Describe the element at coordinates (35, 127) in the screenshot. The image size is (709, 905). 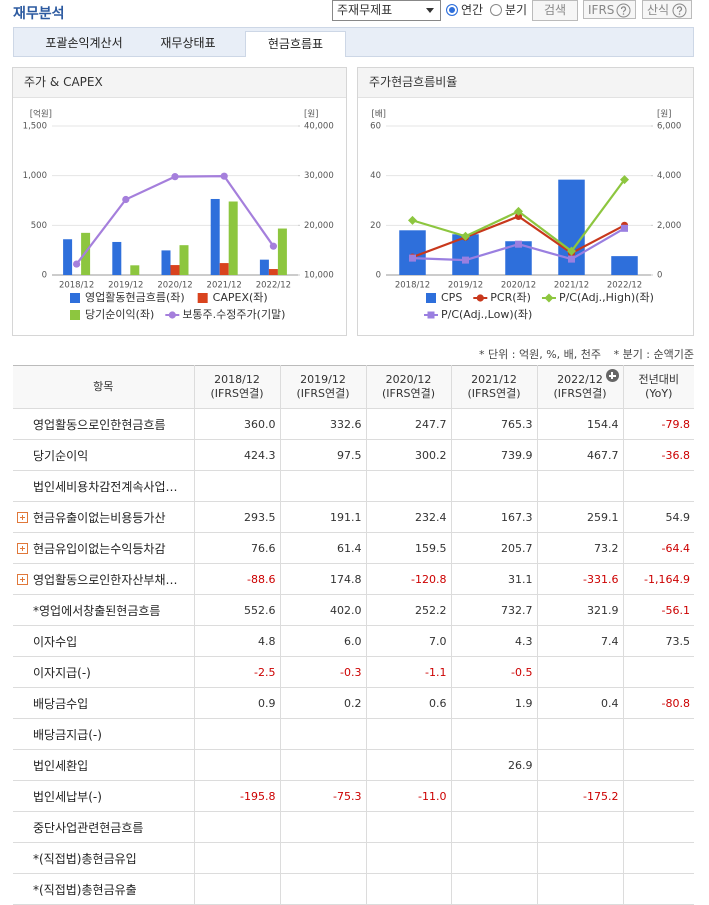
I see `y-tick-label: 1,500` at that location.